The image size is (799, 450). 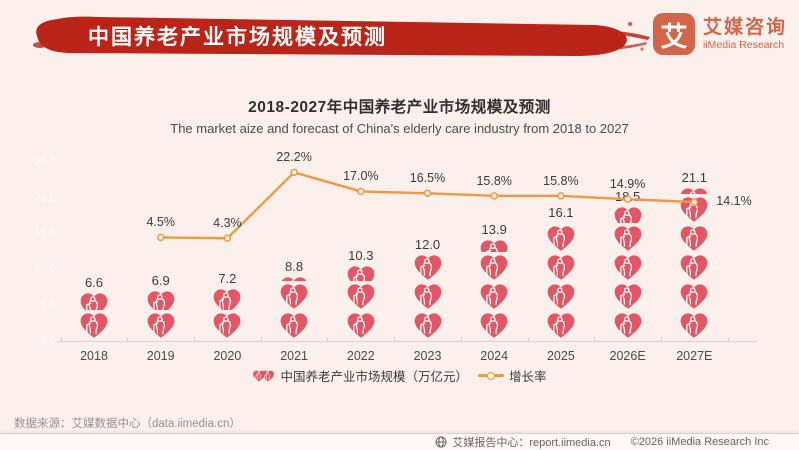 I want to click on legend-label-market-size: 中国养老产业市场规模（万亿元）, so click(x=374, y=377).